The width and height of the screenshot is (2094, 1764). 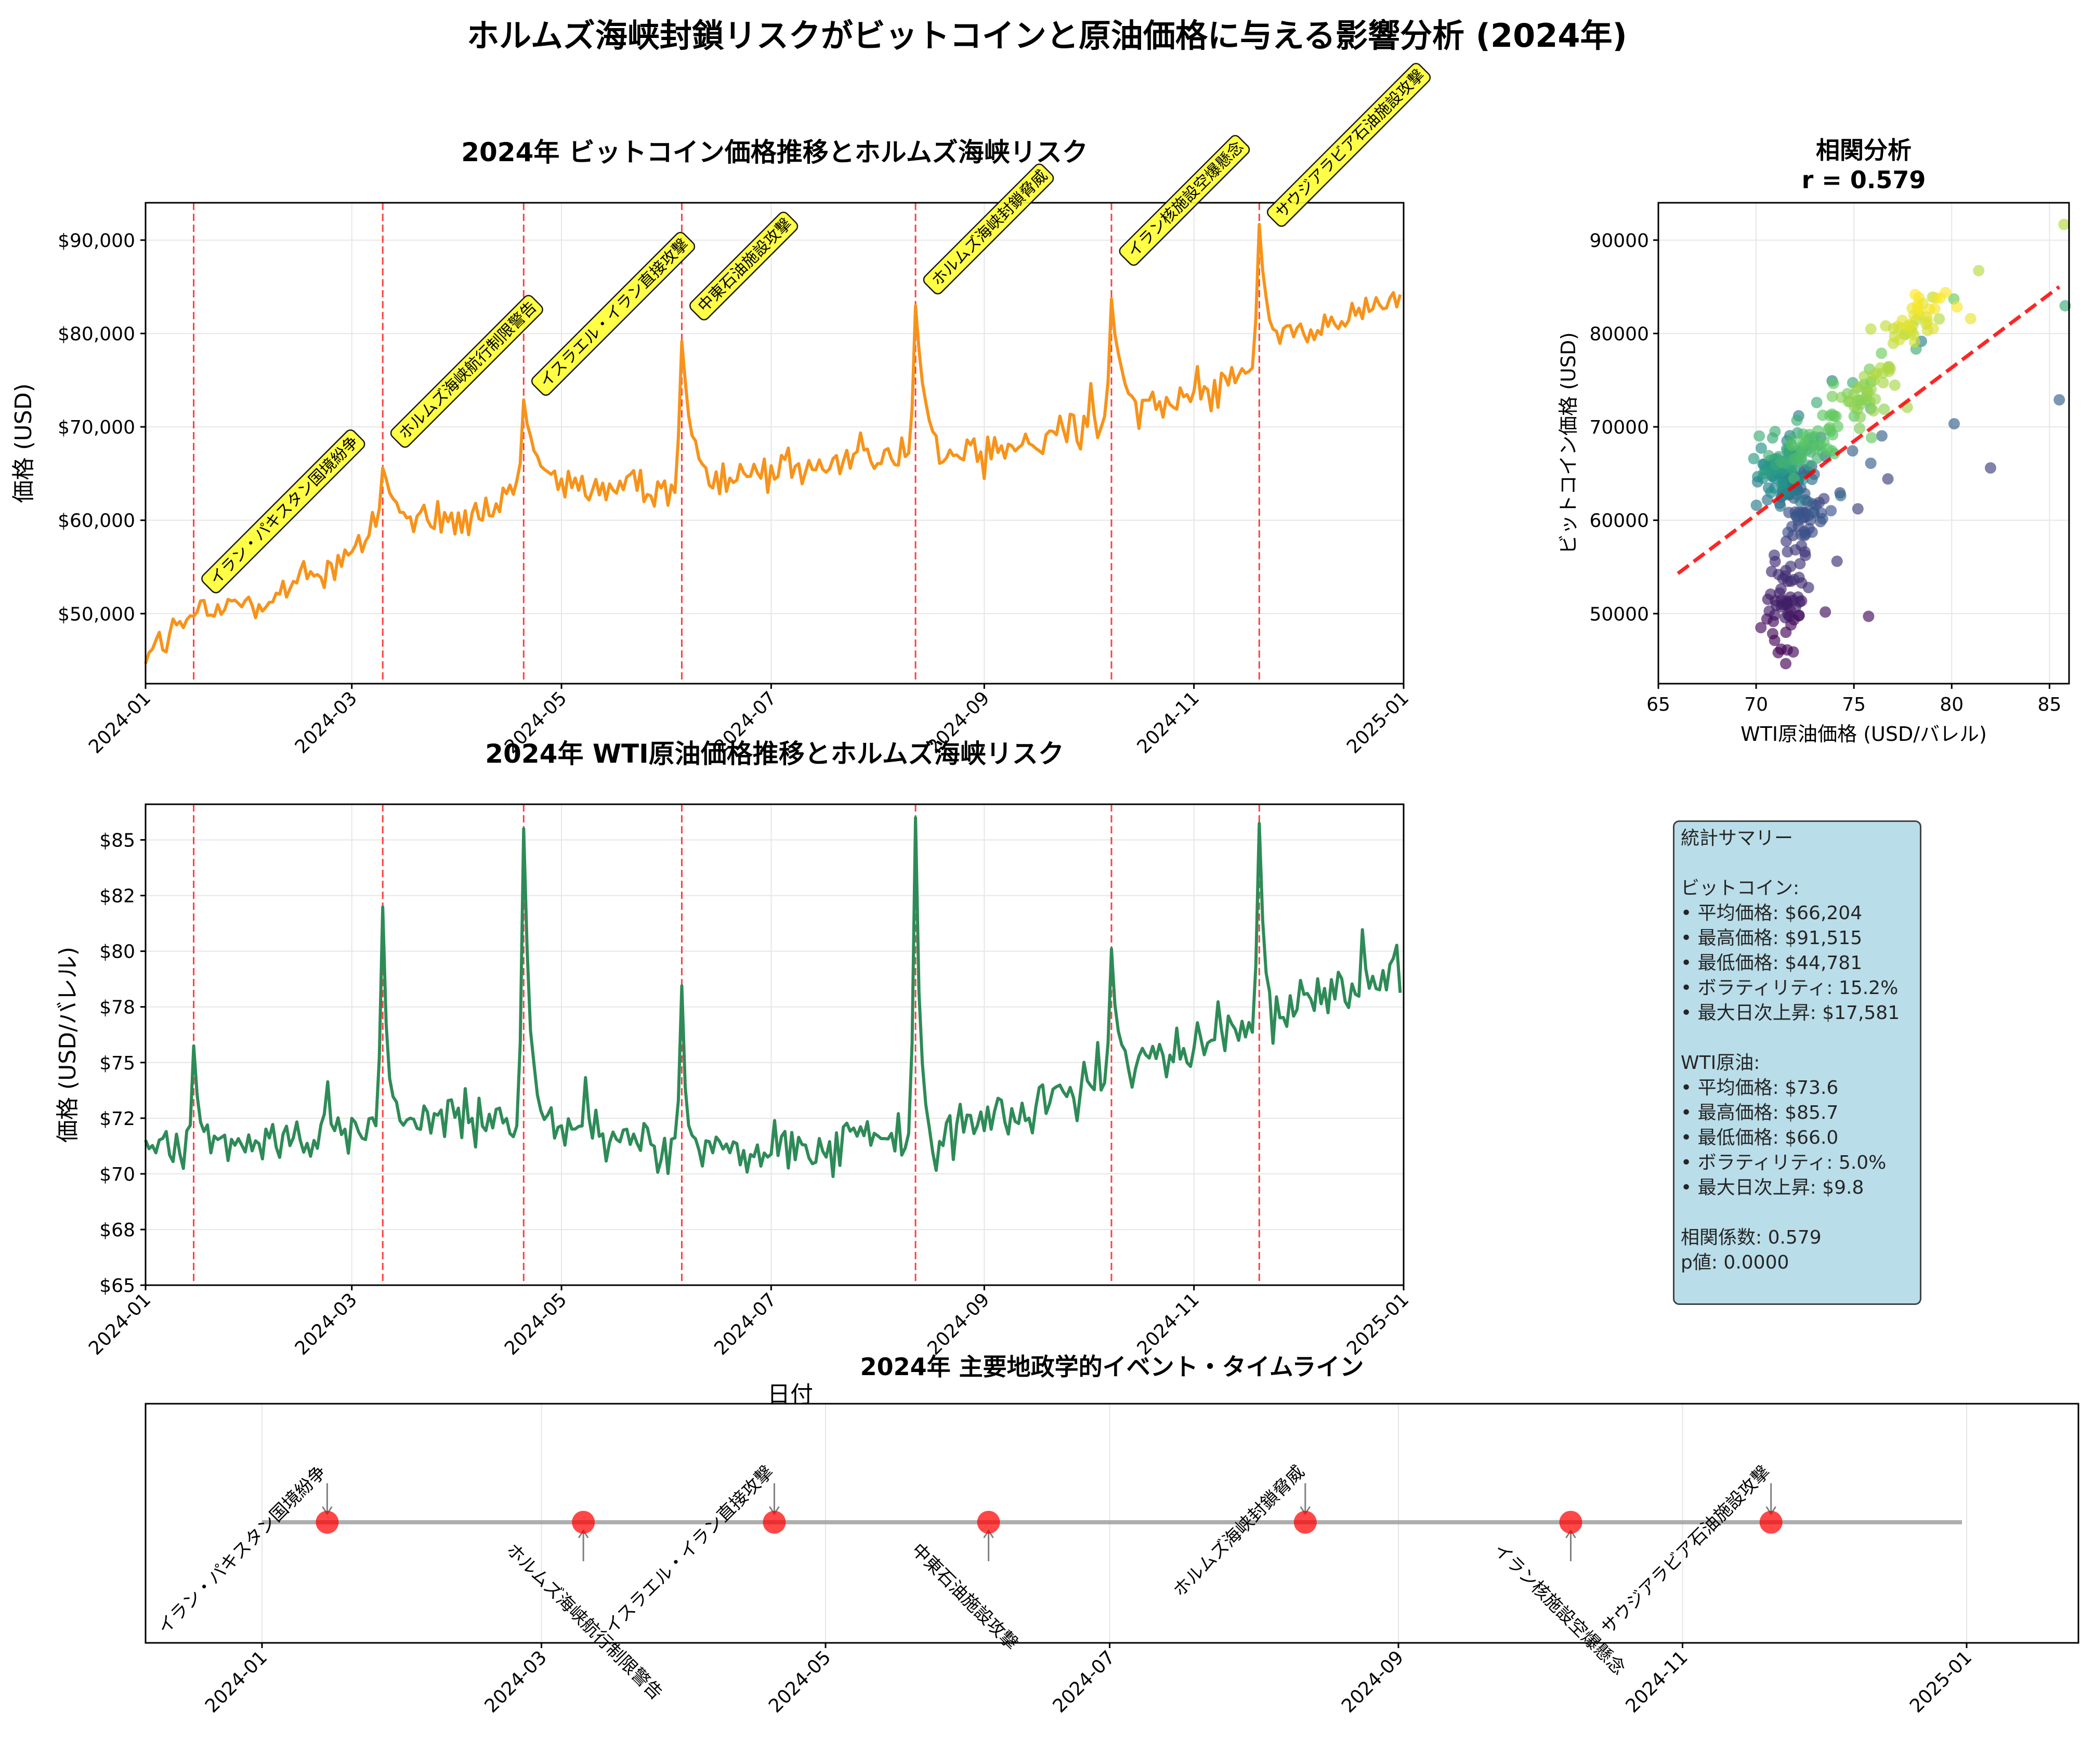 I want to click on y-tick-label: 60000, so click(x=1619, y=521).